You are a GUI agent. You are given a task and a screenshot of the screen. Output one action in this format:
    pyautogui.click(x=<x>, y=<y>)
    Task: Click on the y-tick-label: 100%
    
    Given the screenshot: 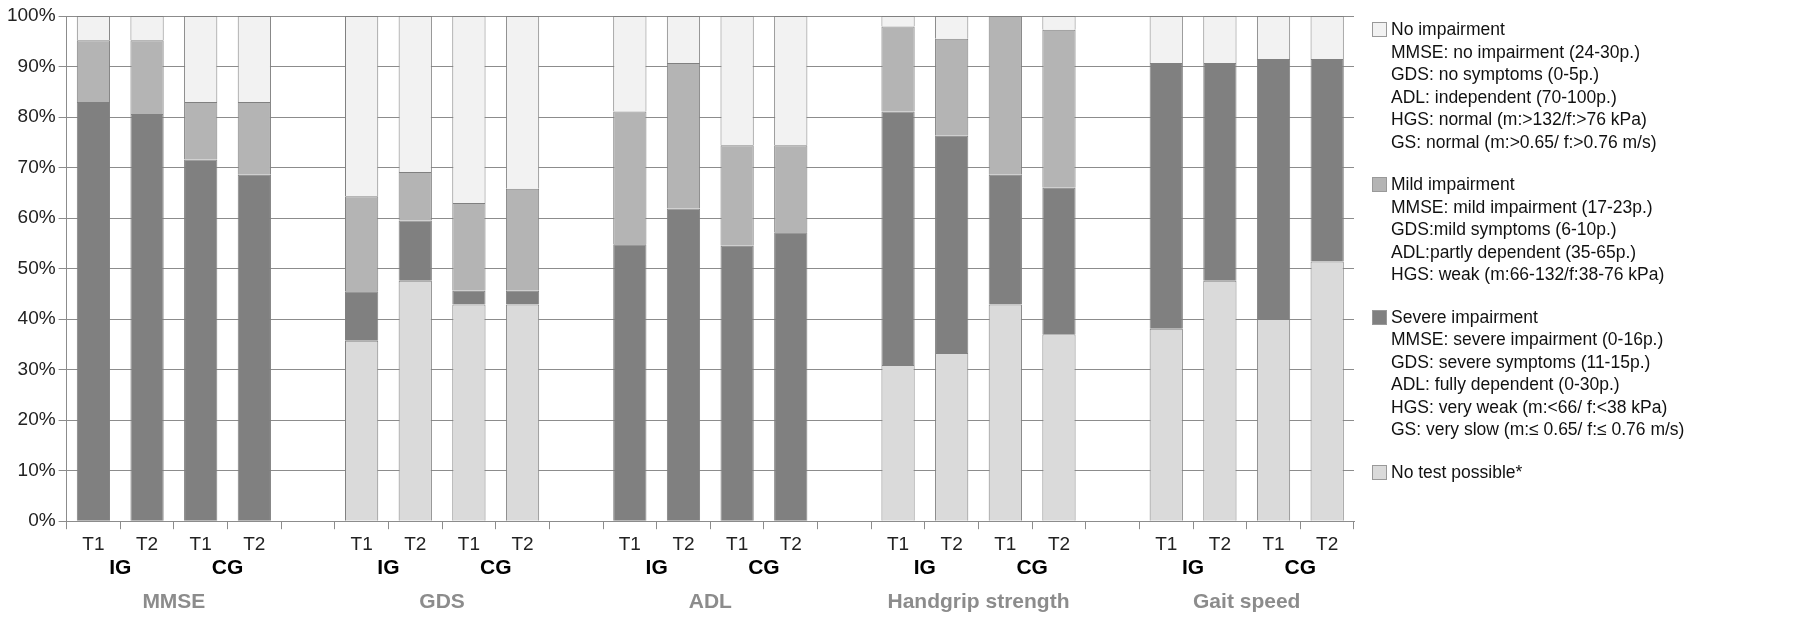 What is the action you would take?
    pyautogui.click(x=31, y=15)
    